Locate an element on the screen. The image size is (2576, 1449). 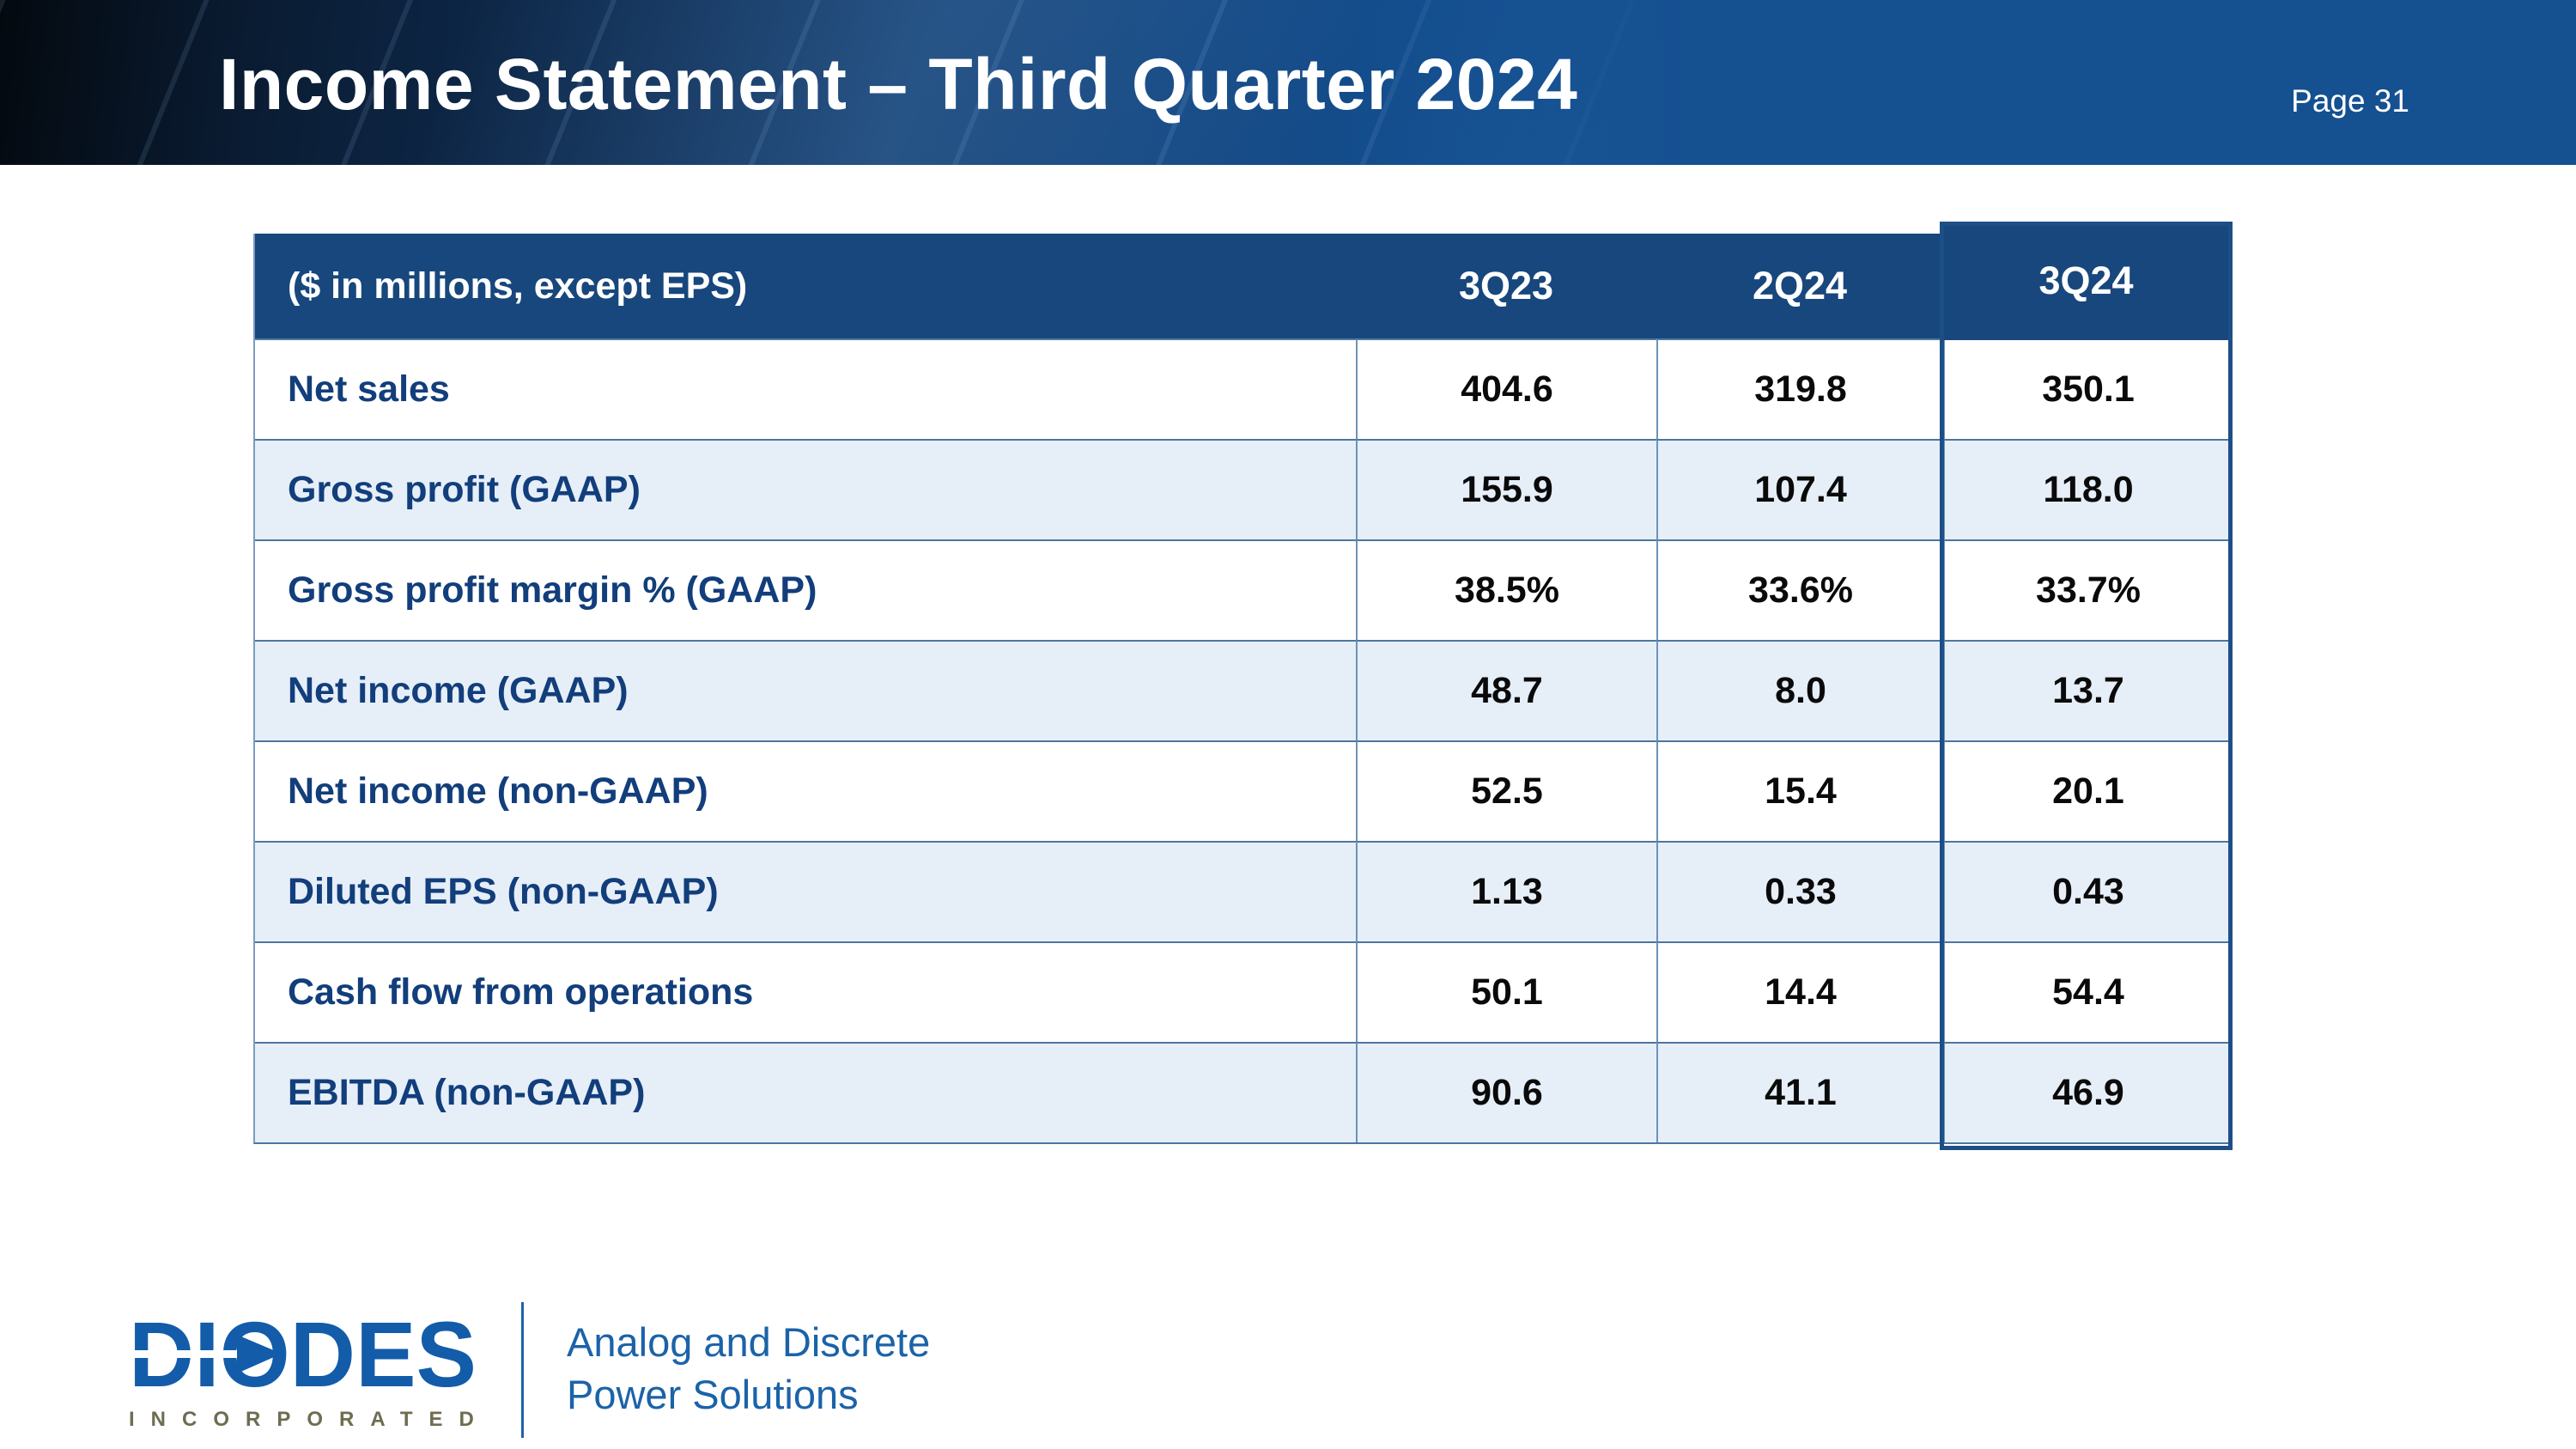
page-number: Page 31 is located at coordinates (2350, 101).